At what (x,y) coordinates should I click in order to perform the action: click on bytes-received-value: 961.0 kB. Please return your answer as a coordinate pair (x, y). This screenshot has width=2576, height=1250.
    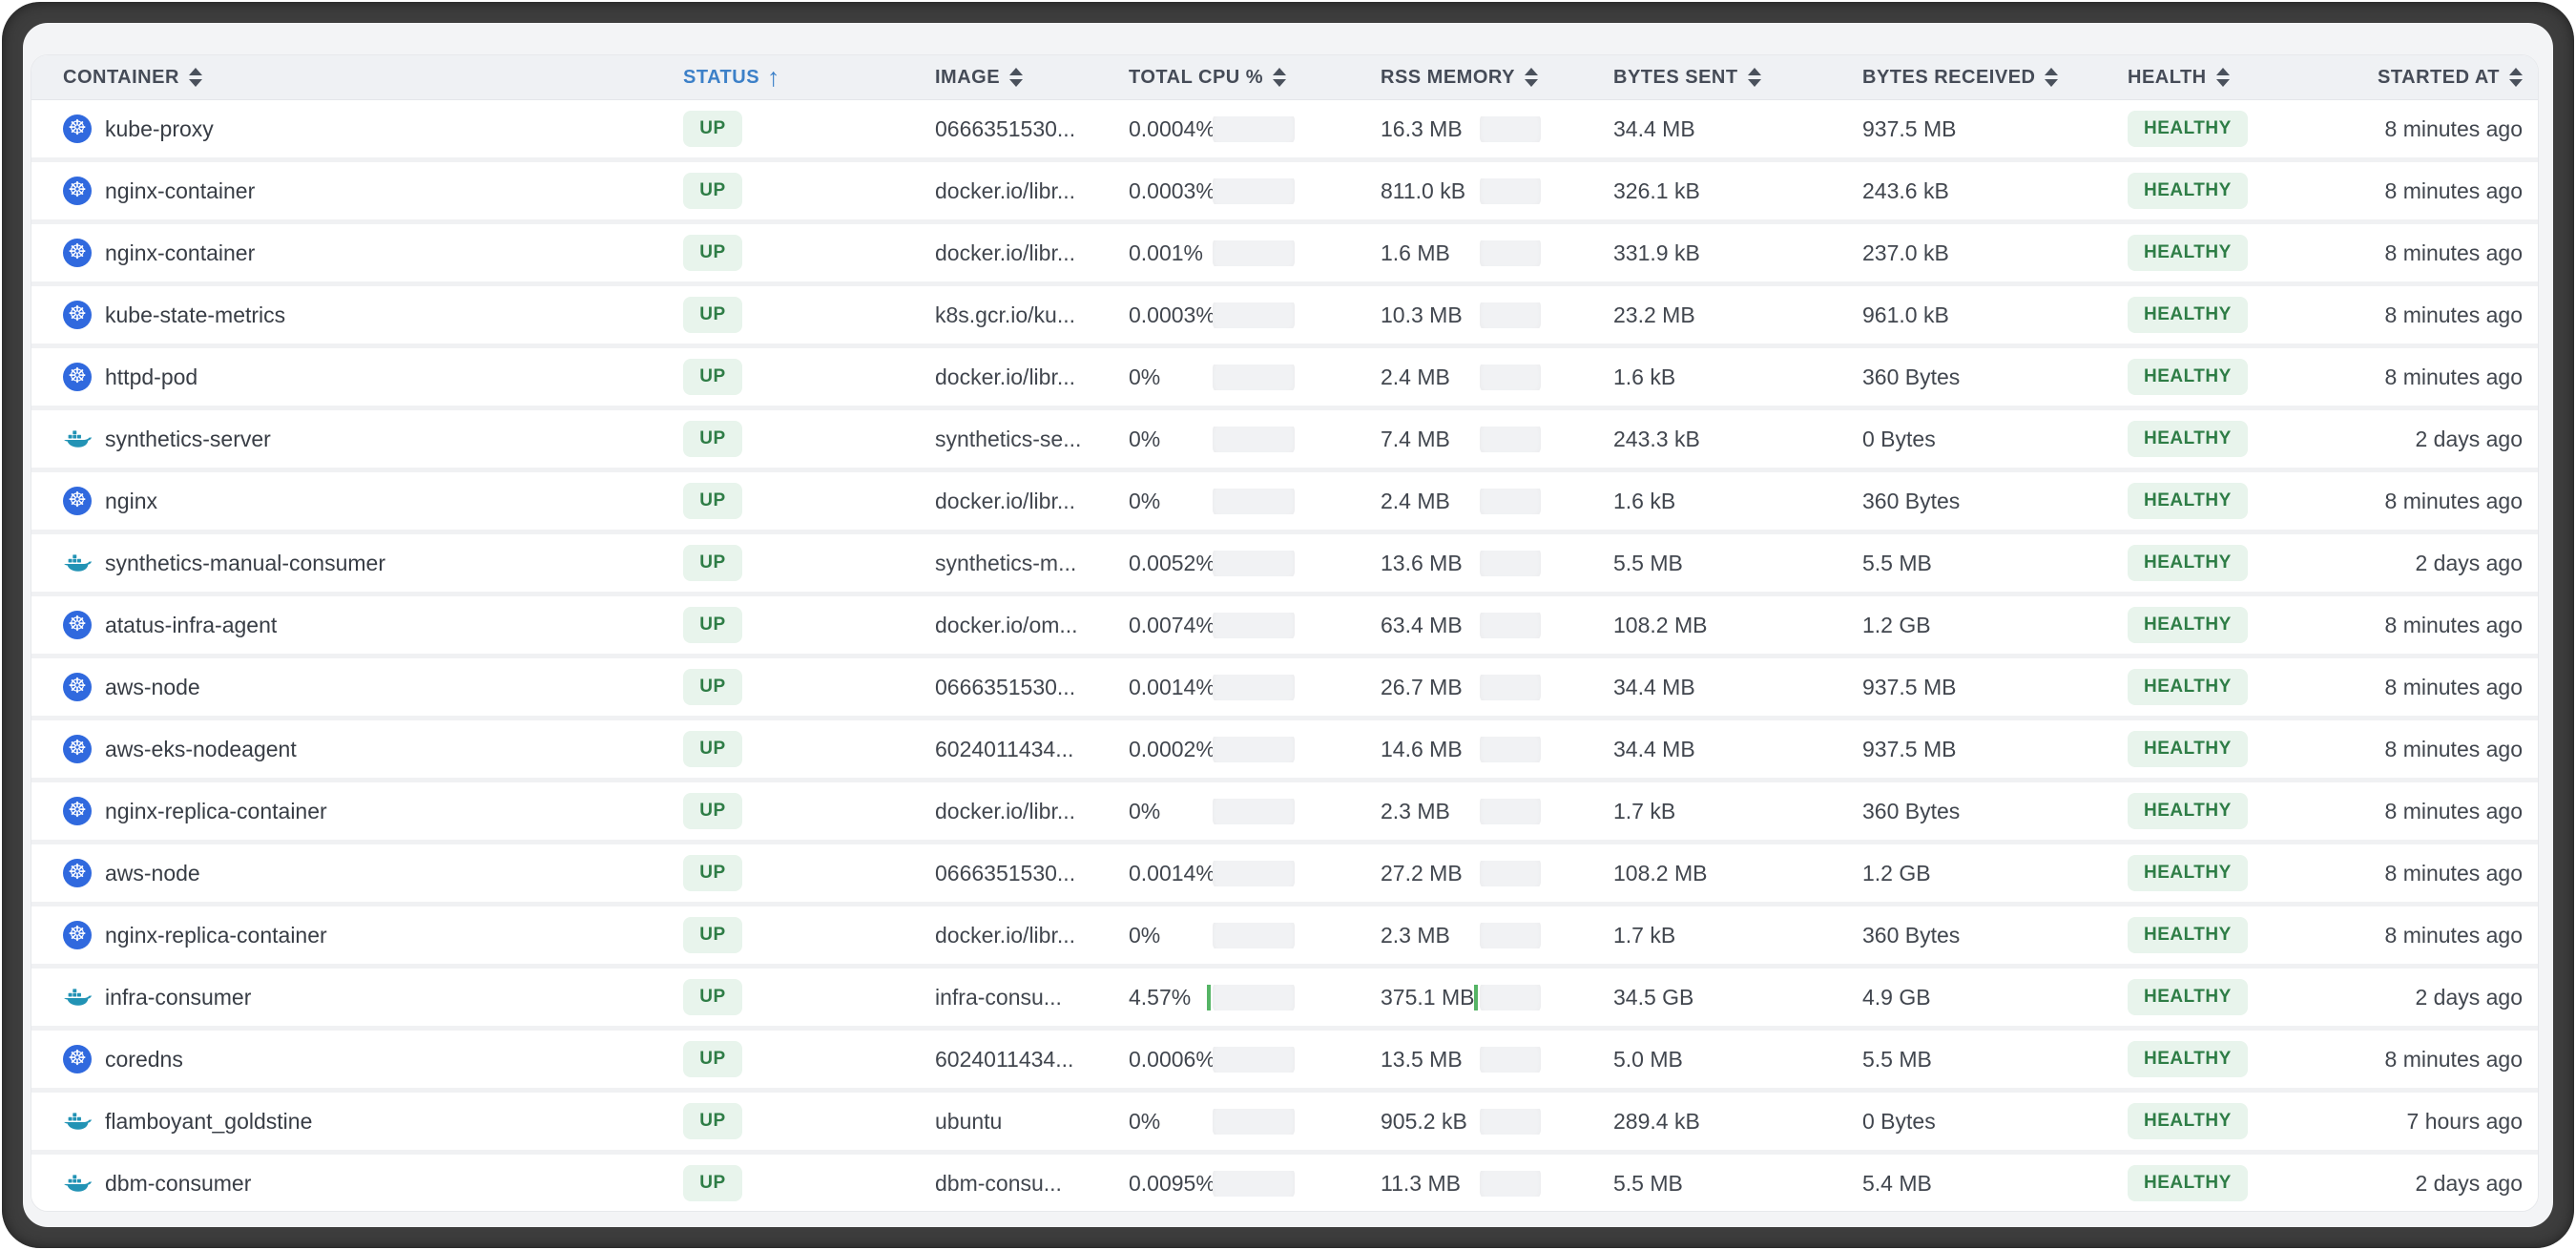
    Looking at the image, I should click on (1905, 314).